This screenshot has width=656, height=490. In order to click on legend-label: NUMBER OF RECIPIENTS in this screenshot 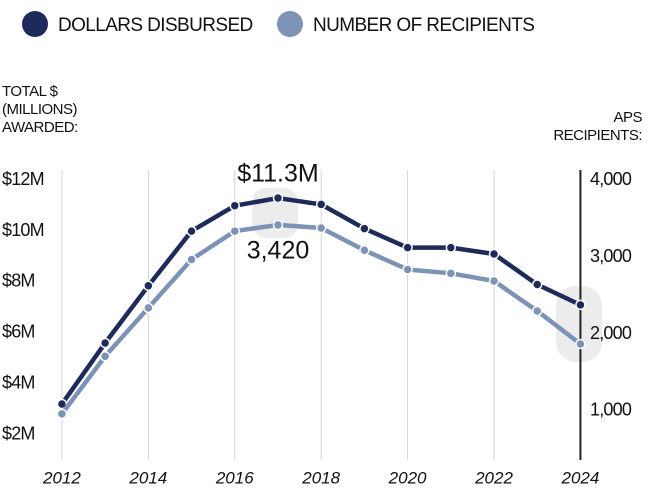, I will do `click(423, 25)`.